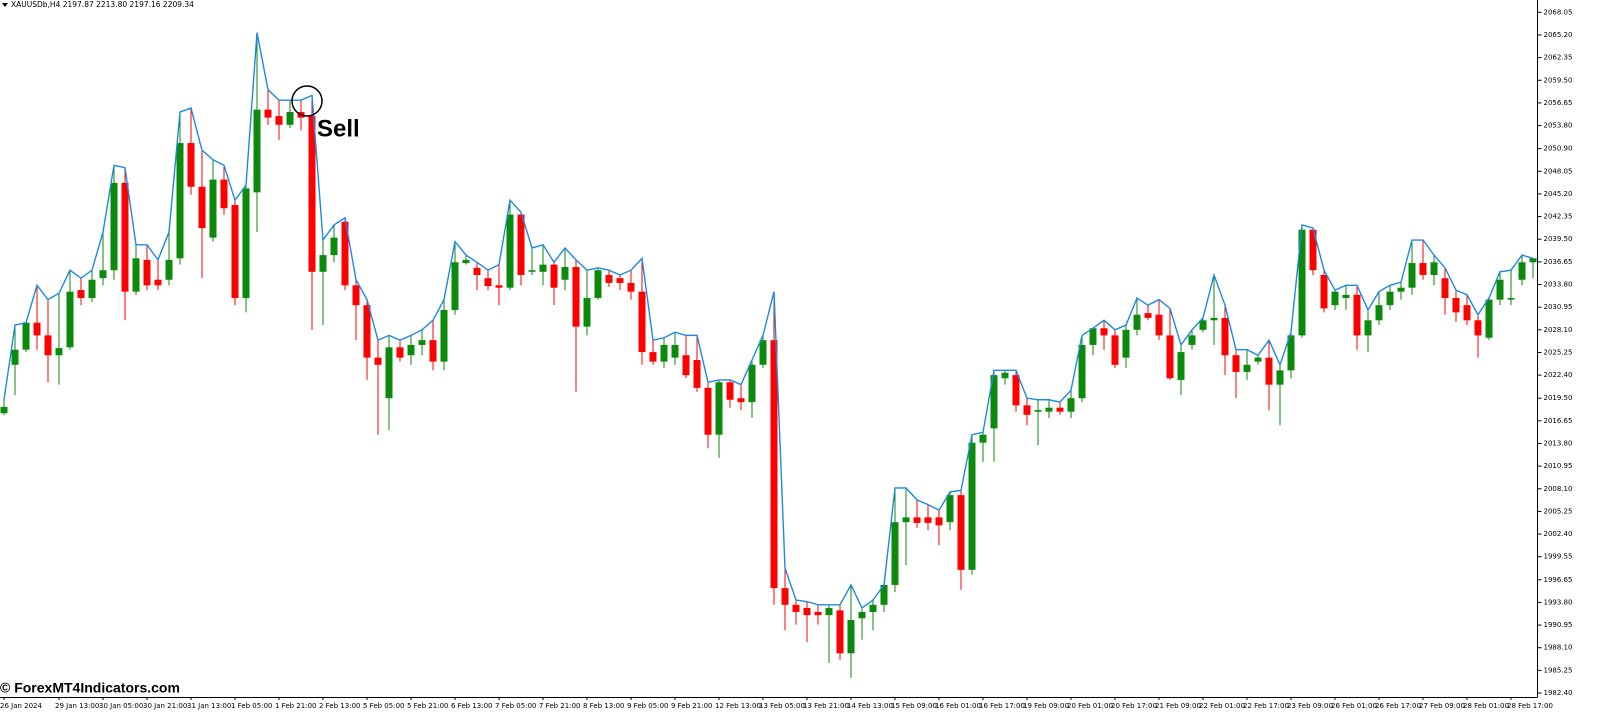 The image size is (1600, 719). What do you see at coordinates (691, 706) in the screenshot?
I see `x-tick-label: 9 Feb 21:00` at bounding box center [691, 706].